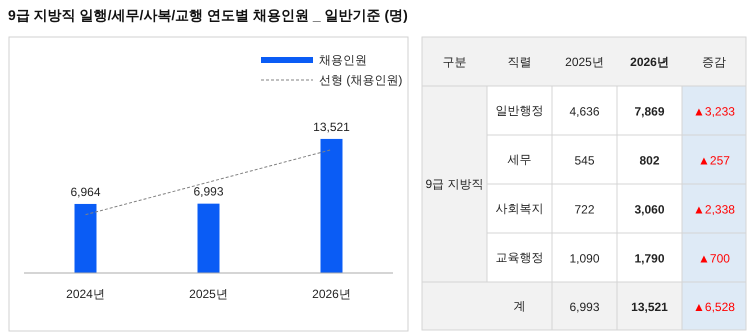 This screenshot has width=748, height=332. What do you see at coordinates (649, 307) in the screenshot?
I see `text: 13,521` at bounding box center [649, 307].